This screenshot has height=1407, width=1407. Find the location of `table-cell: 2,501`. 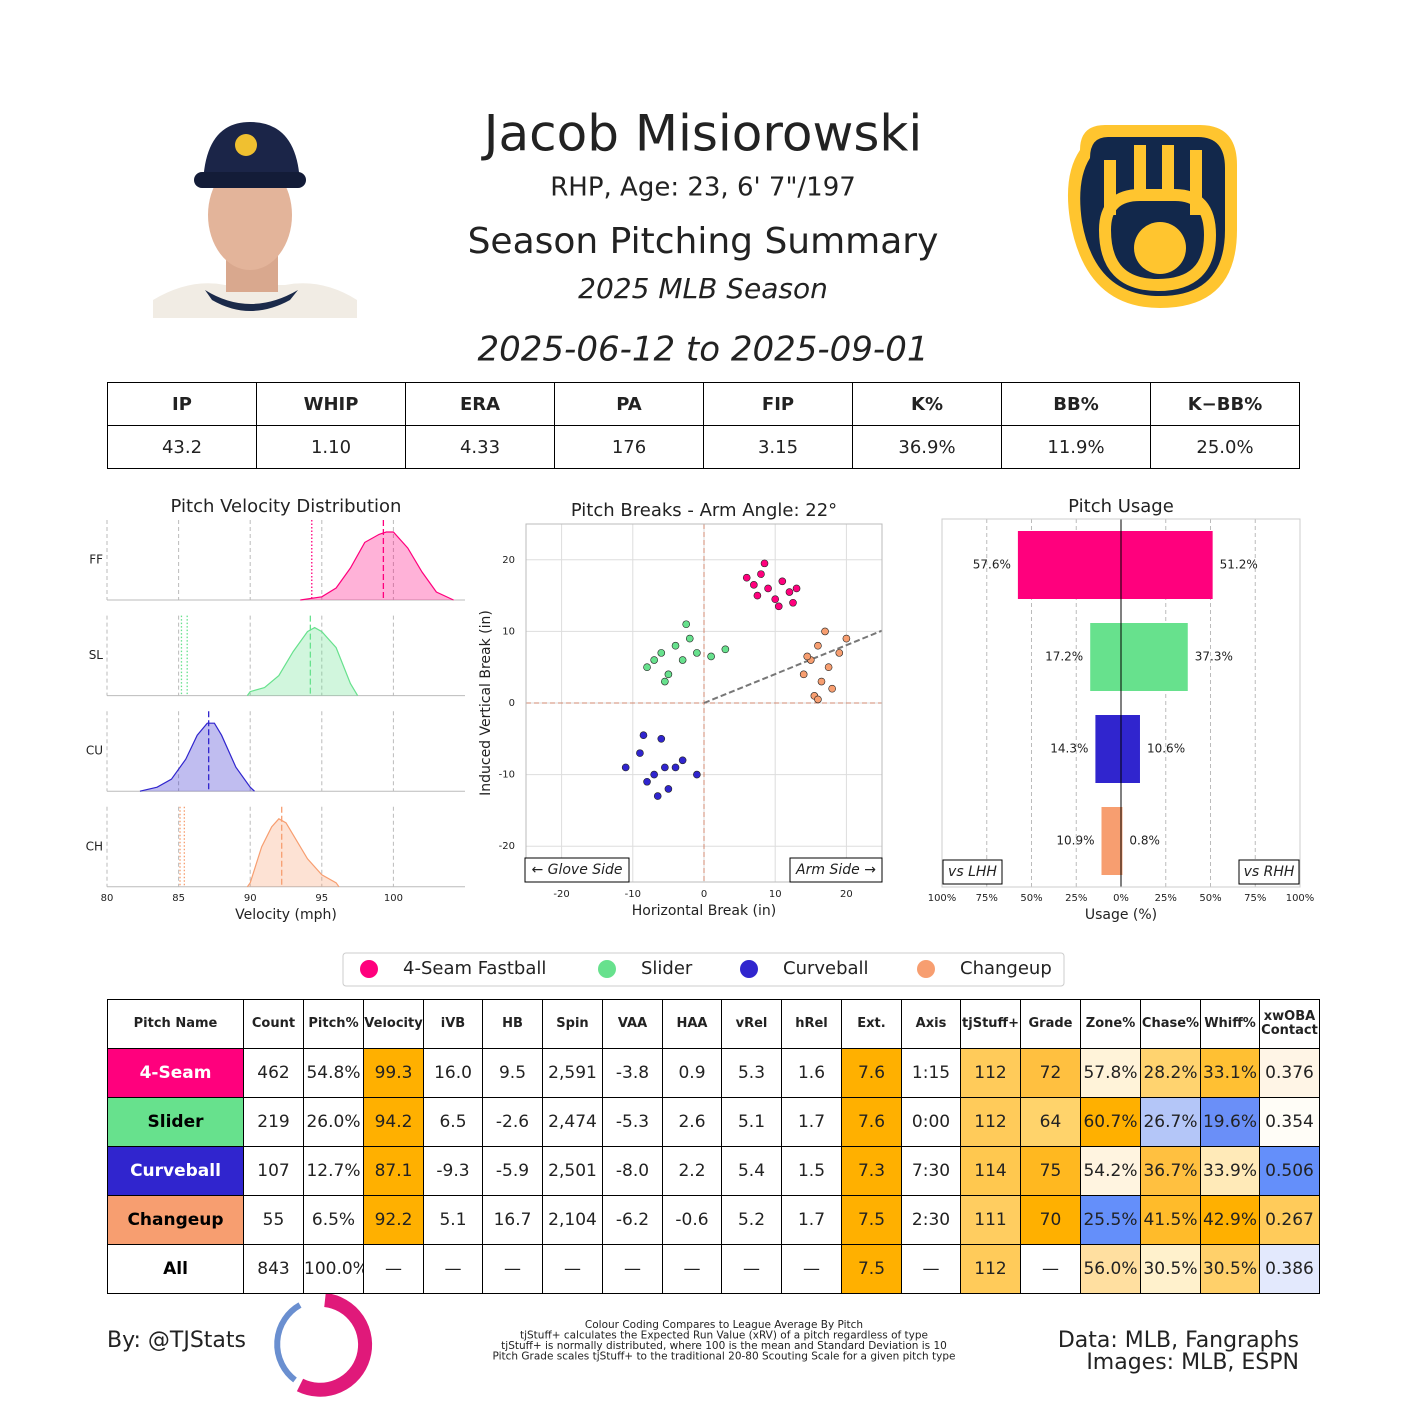

table-cell: 2,501 is located at coordinates (572, 1171).